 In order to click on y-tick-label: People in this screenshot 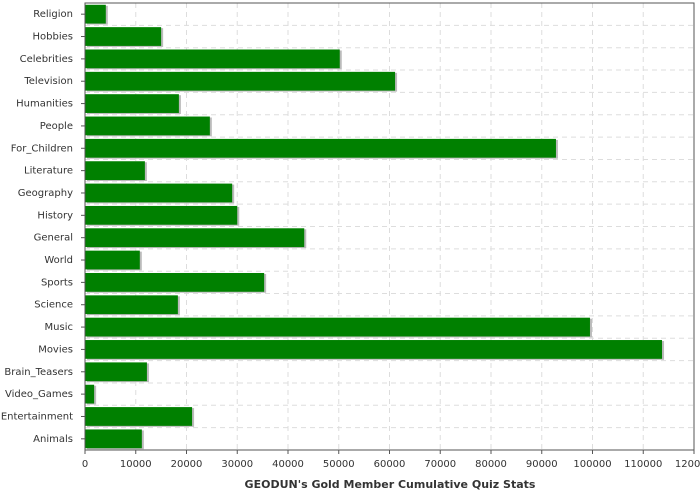, I will do `click(56, 126)`.